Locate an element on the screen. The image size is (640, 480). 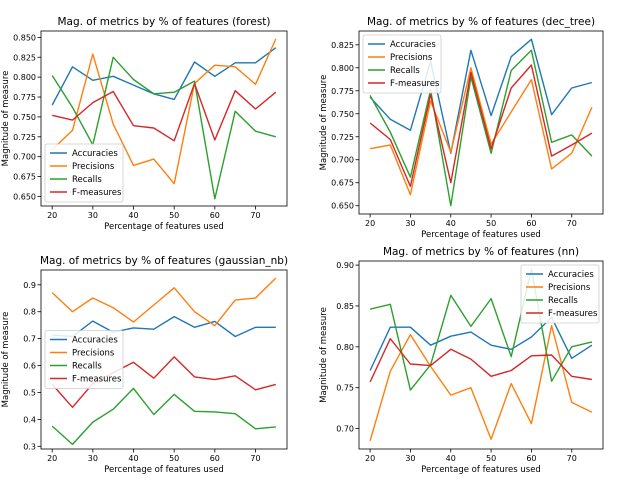
y-tick-label: 0.70 is located at coordinates (345, 429).